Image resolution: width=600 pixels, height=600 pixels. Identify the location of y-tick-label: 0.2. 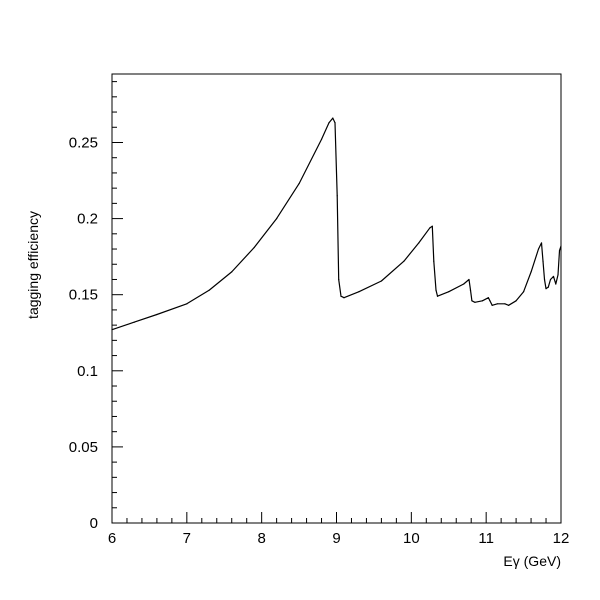
(87, 219).